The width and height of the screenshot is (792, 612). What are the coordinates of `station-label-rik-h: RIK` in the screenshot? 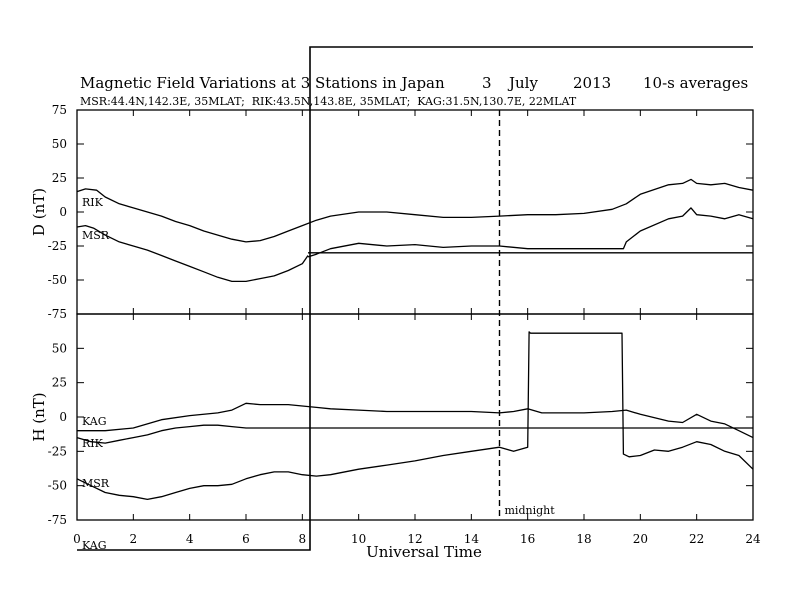 It's located at (93, 443).